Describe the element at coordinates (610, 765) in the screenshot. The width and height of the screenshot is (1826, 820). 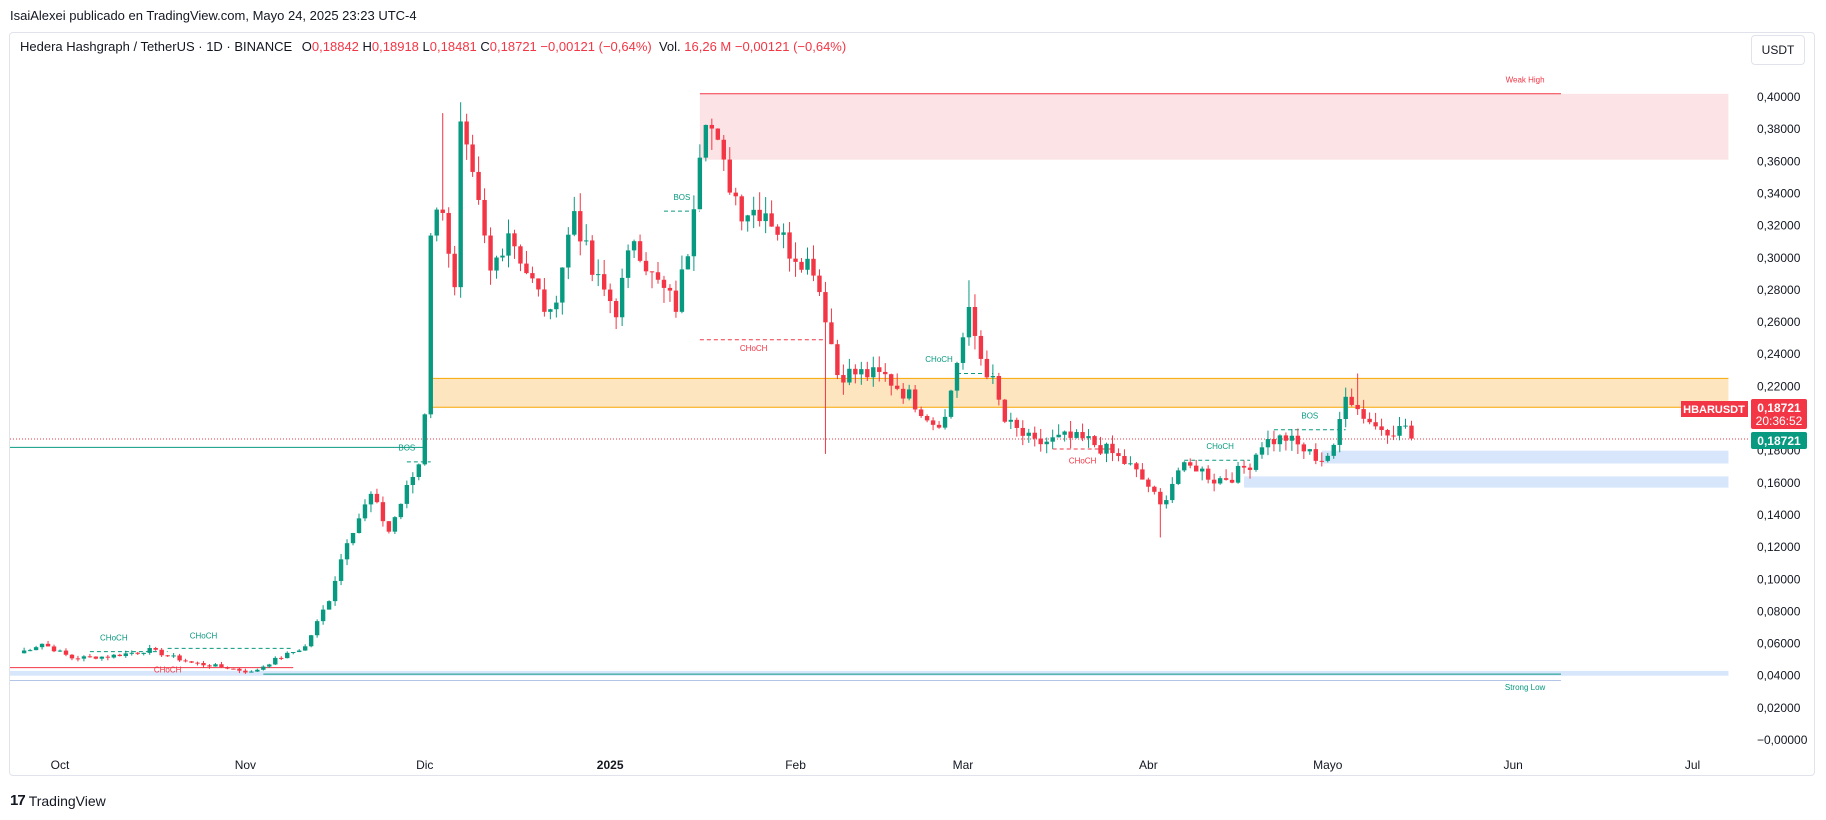
I see `time-tick-3: 2025` at that location.